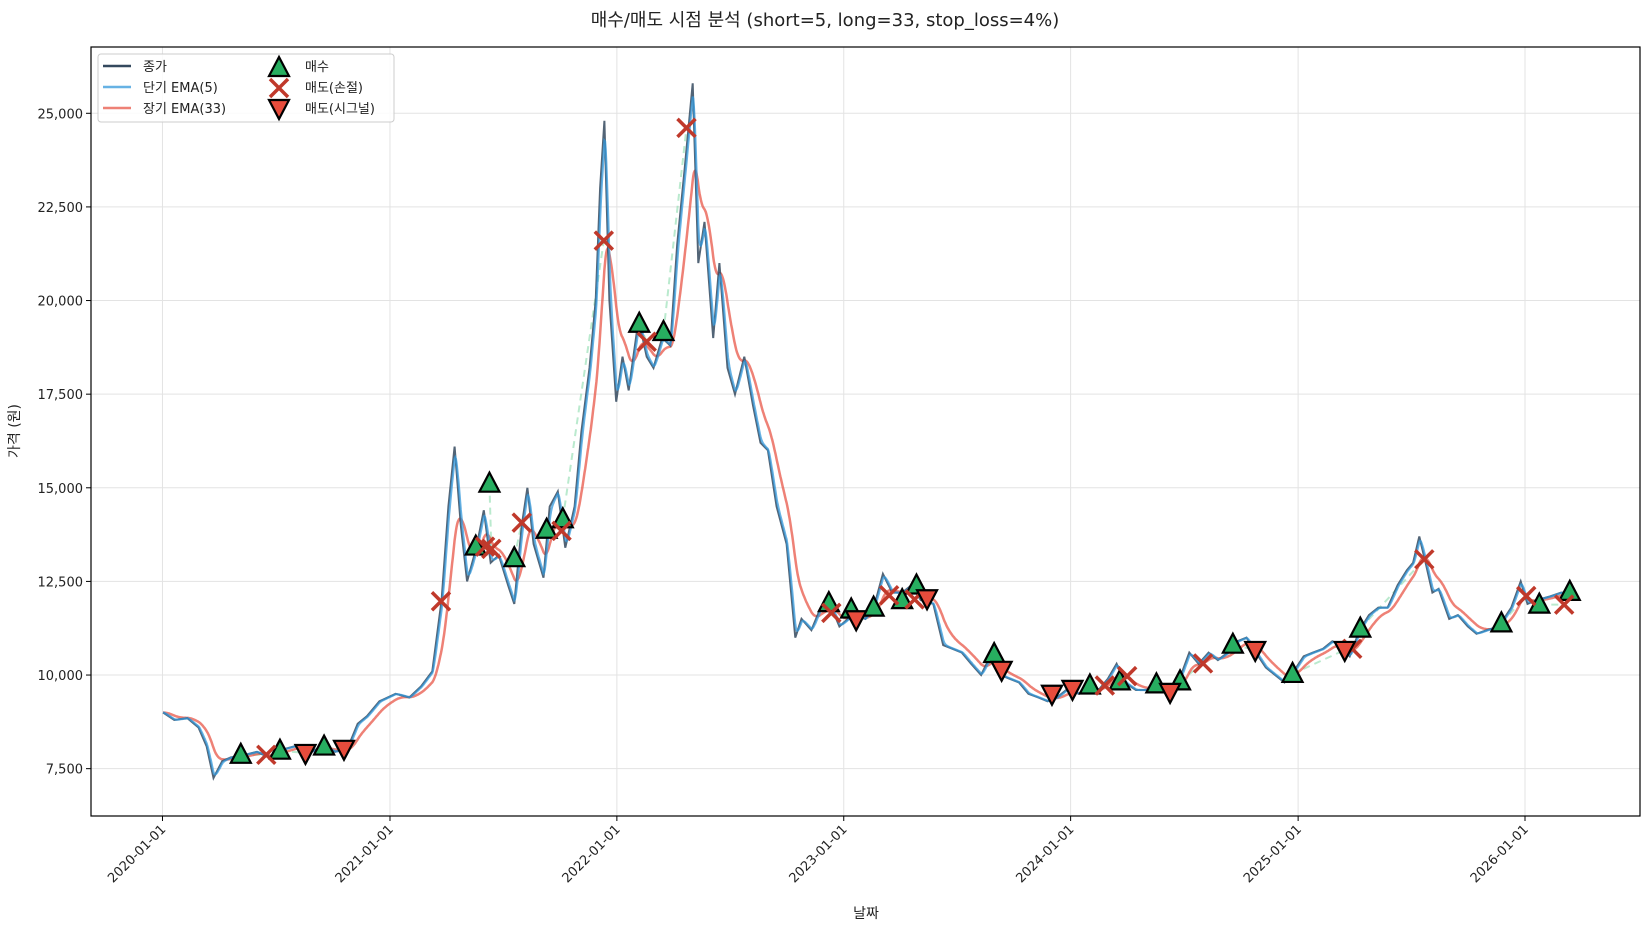 The height and width of the screenshot is (930, 1650). What do you see at coordinates (61, 676) in the screenshot?
I see `y-tick-label: 10,000` at bounding box center [61, 676].